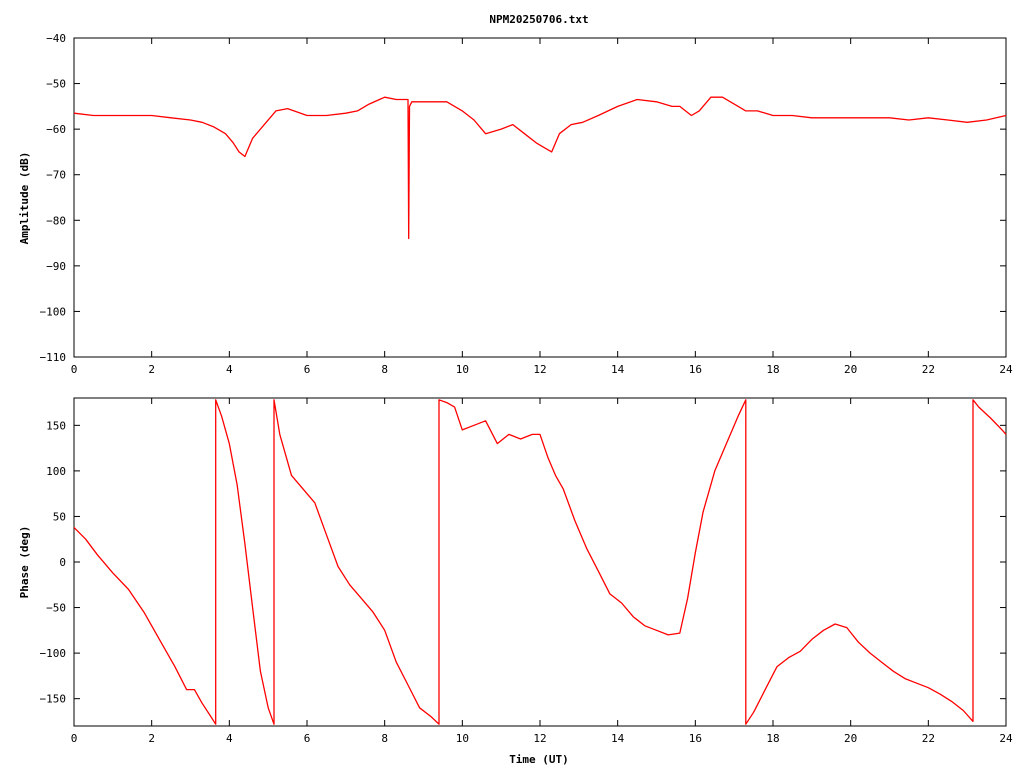 The height and width of the screenshot is (768, 1024). Describe the element at coordinates (695, 369) in the screenshot. I see `amplitude-xtick-label: 16` at that location.